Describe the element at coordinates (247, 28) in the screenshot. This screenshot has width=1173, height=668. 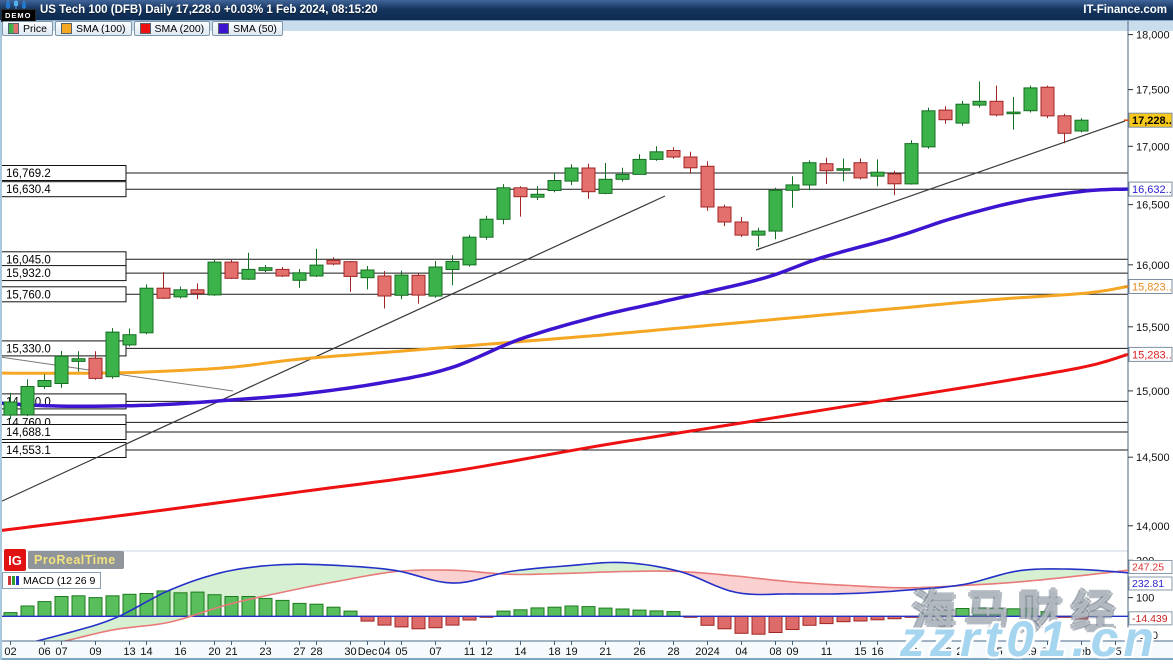
I see `legend-item-sma50: SMA (50)` at that location.